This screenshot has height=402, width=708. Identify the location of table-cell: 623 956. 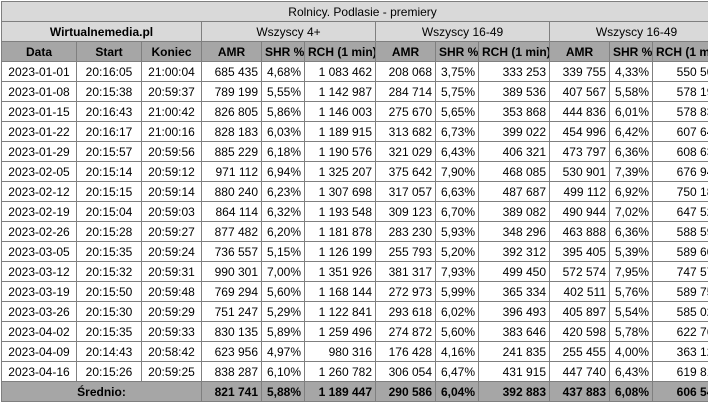
(232, 352).